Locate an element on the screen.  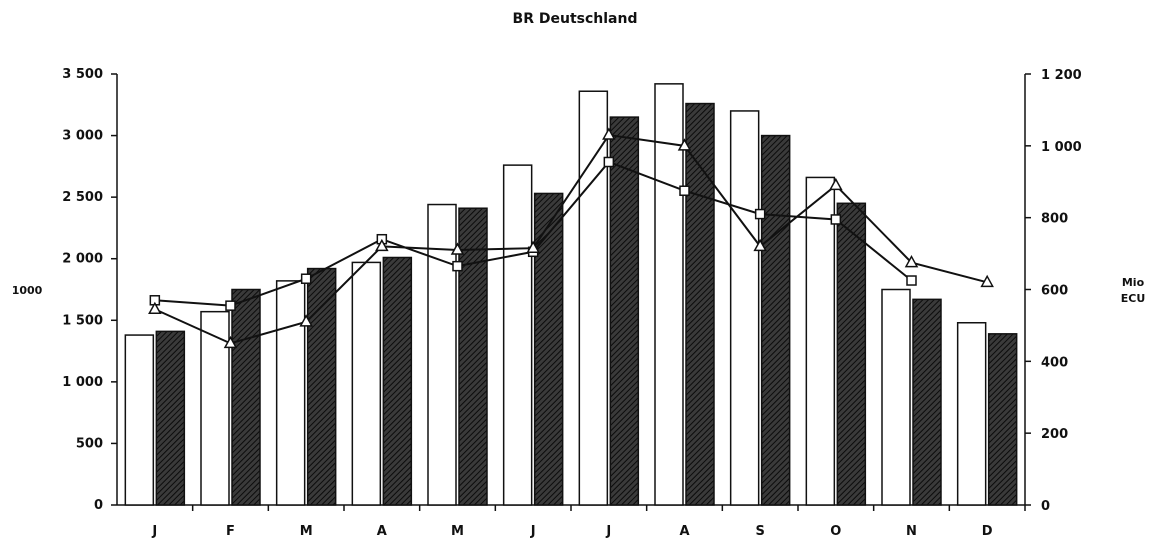
x-axis-tick-label: S is located at coordinates (759, 531).